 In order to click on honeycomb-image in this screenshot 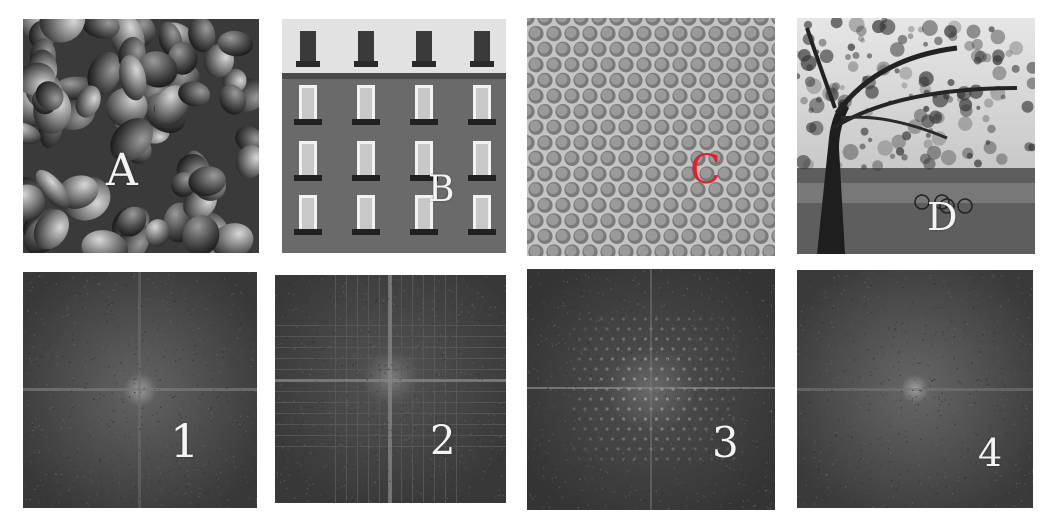, I will do `click(651, 137)`.